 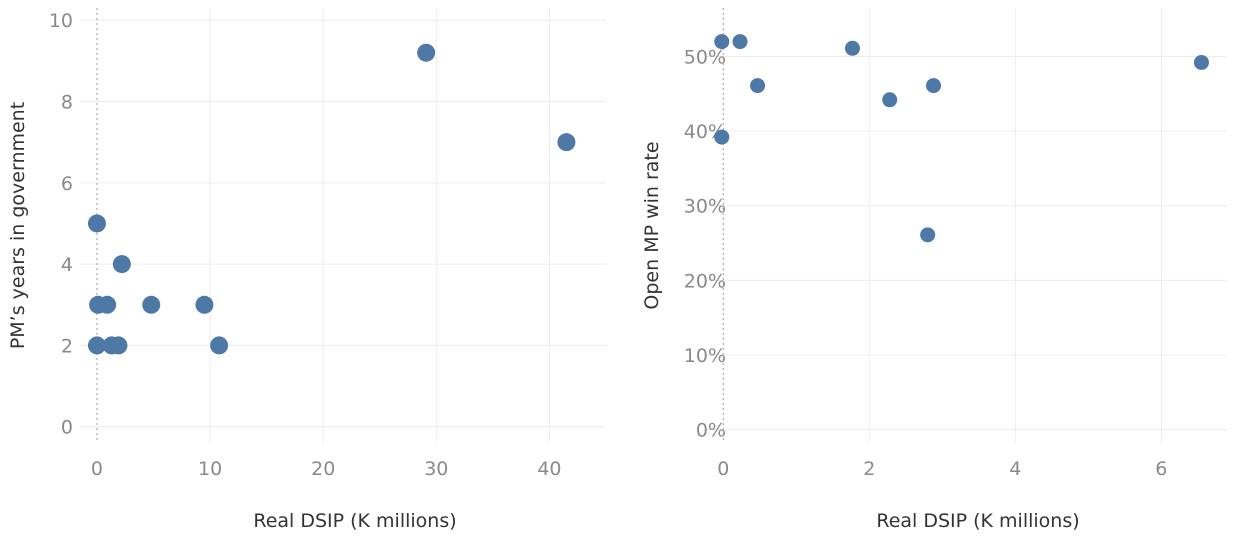 What do you see at coordinates (705, 207) in the screenshot?
I see `y-tick-label: 30%` at bounding box center [705, 207].